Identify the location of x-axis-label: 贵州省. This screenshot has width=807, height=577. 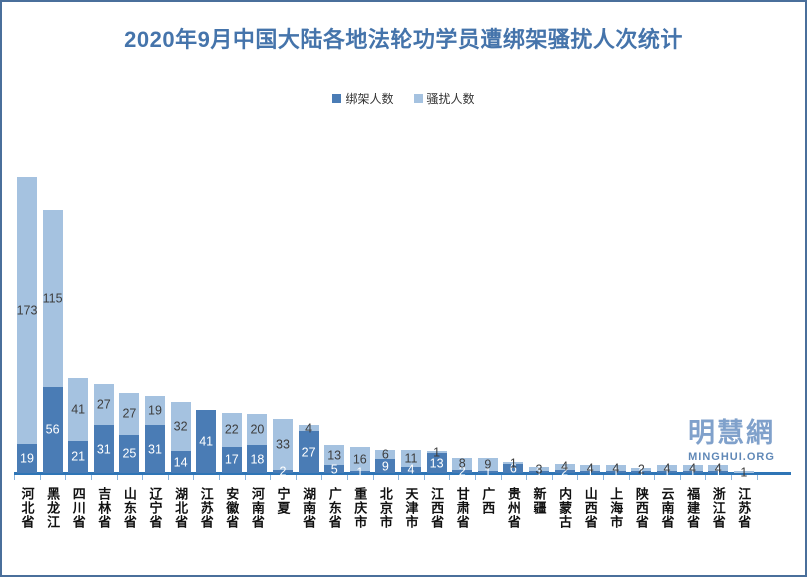
(513, 508).